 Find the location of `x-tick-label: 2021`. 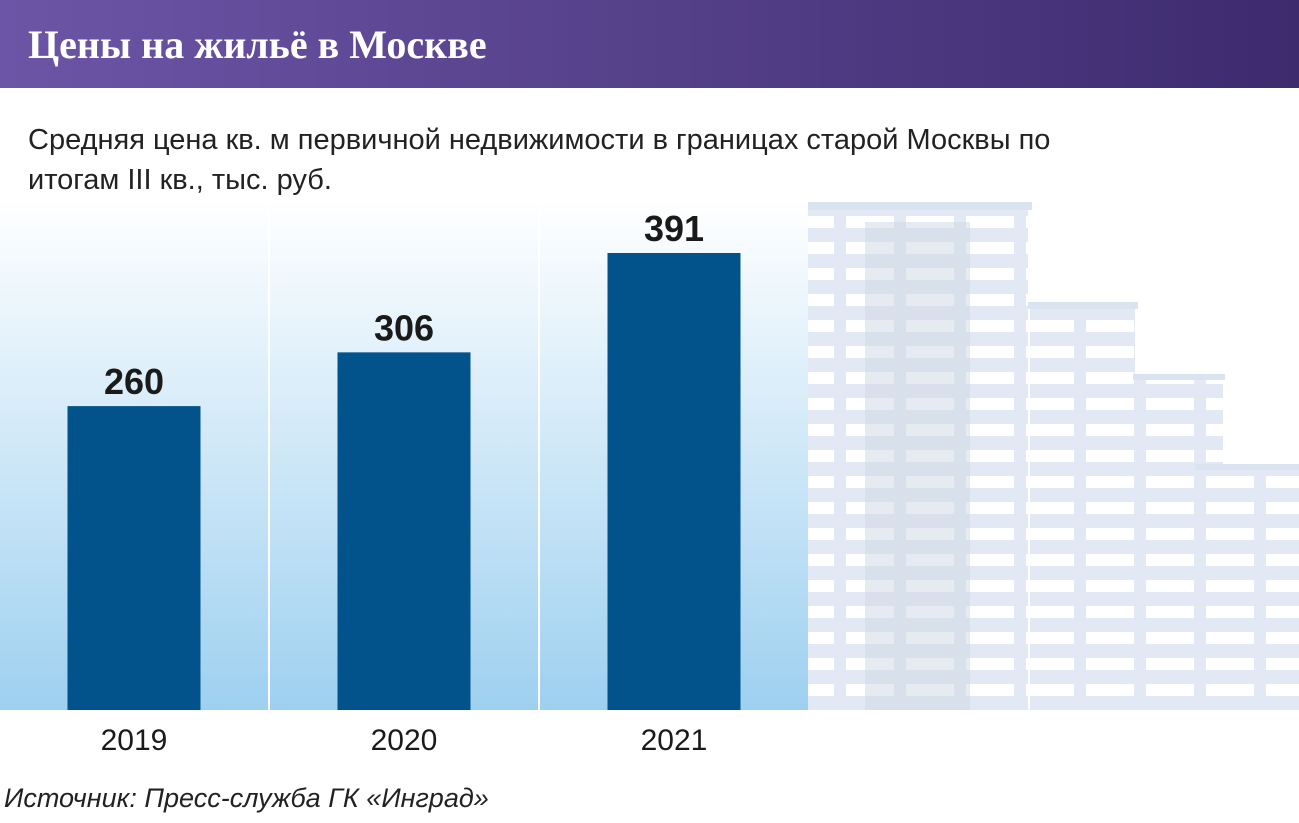

x-tick-label: 2021 is located at coordinates (674, 740).